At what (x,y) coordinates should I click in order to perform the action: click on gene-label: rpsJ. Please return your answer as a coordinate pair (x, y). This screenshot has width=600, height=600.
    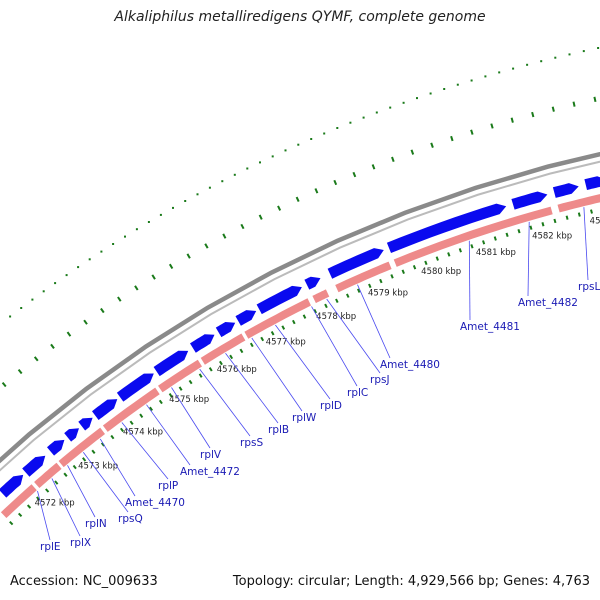
    Looking at the image, I should click on (380, 380).